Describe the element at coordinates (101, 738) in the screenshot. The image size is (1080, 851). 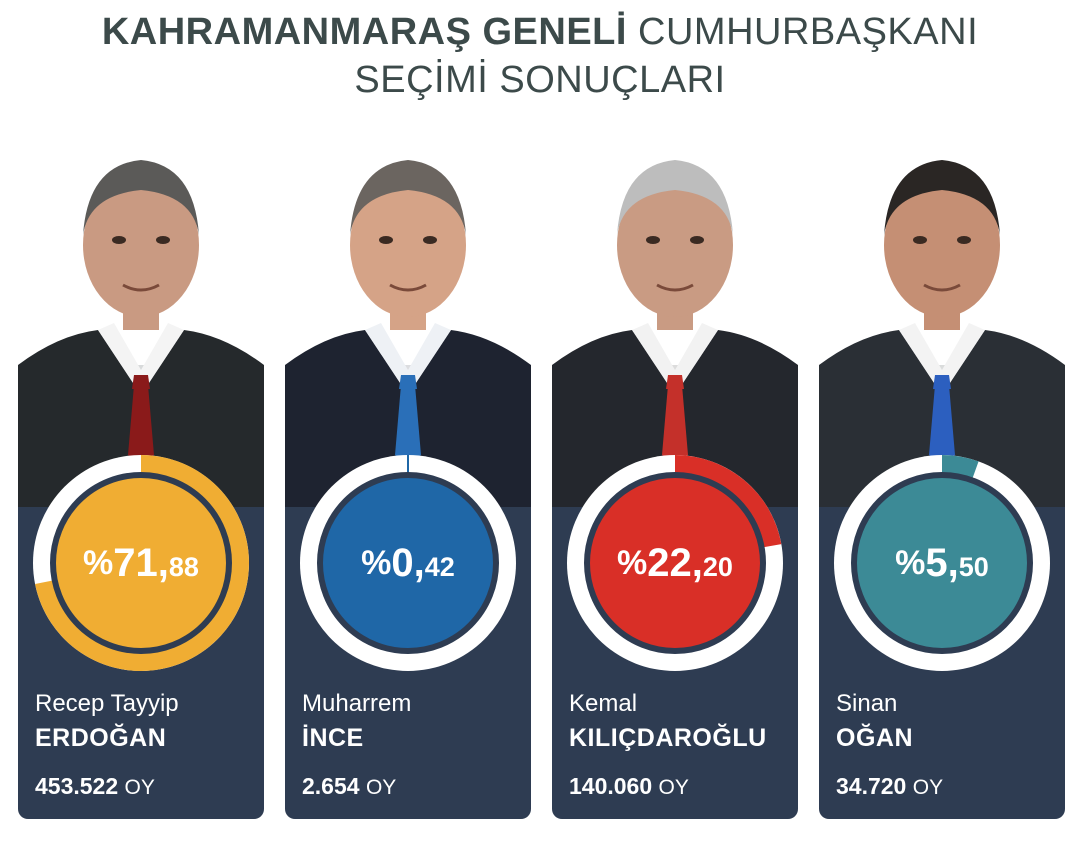
I see `candidate-last-name: ERDOĞAN` at that location.